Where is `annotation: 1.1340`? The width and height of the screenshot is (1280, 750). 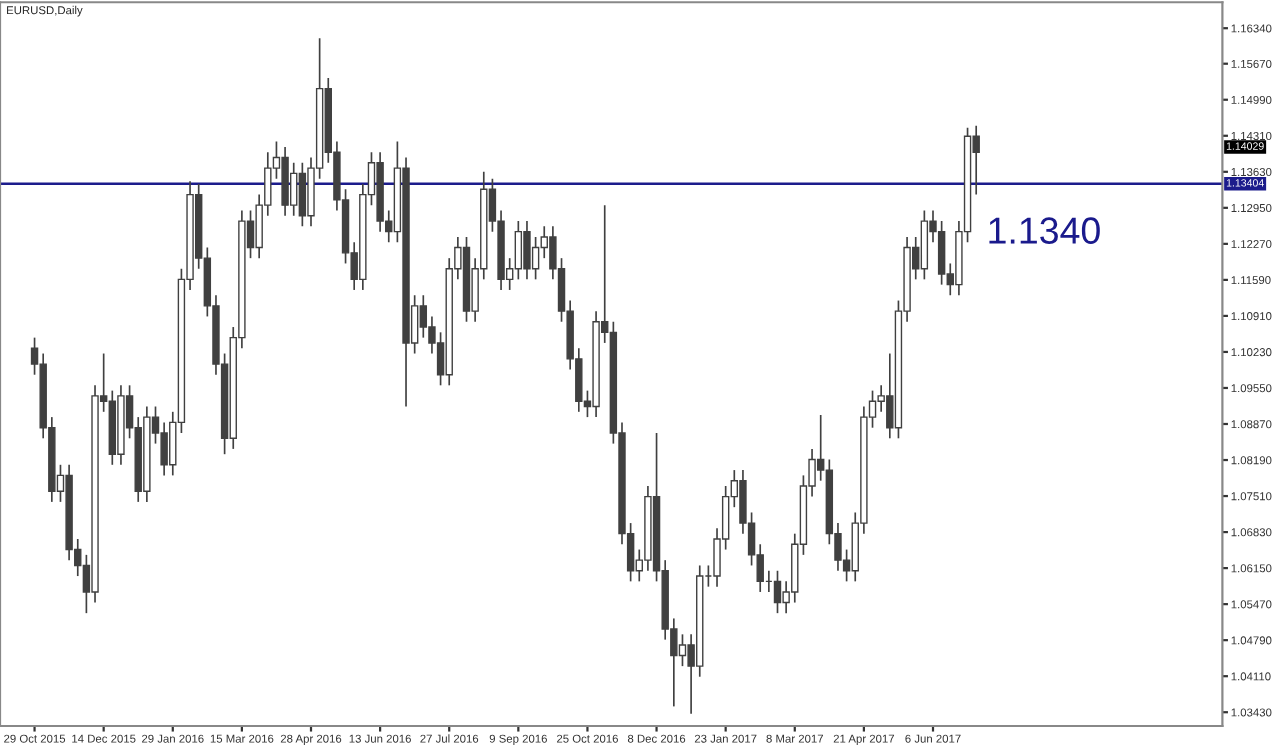 annotation: 1.1340 is located at coordinates (1044, 230).